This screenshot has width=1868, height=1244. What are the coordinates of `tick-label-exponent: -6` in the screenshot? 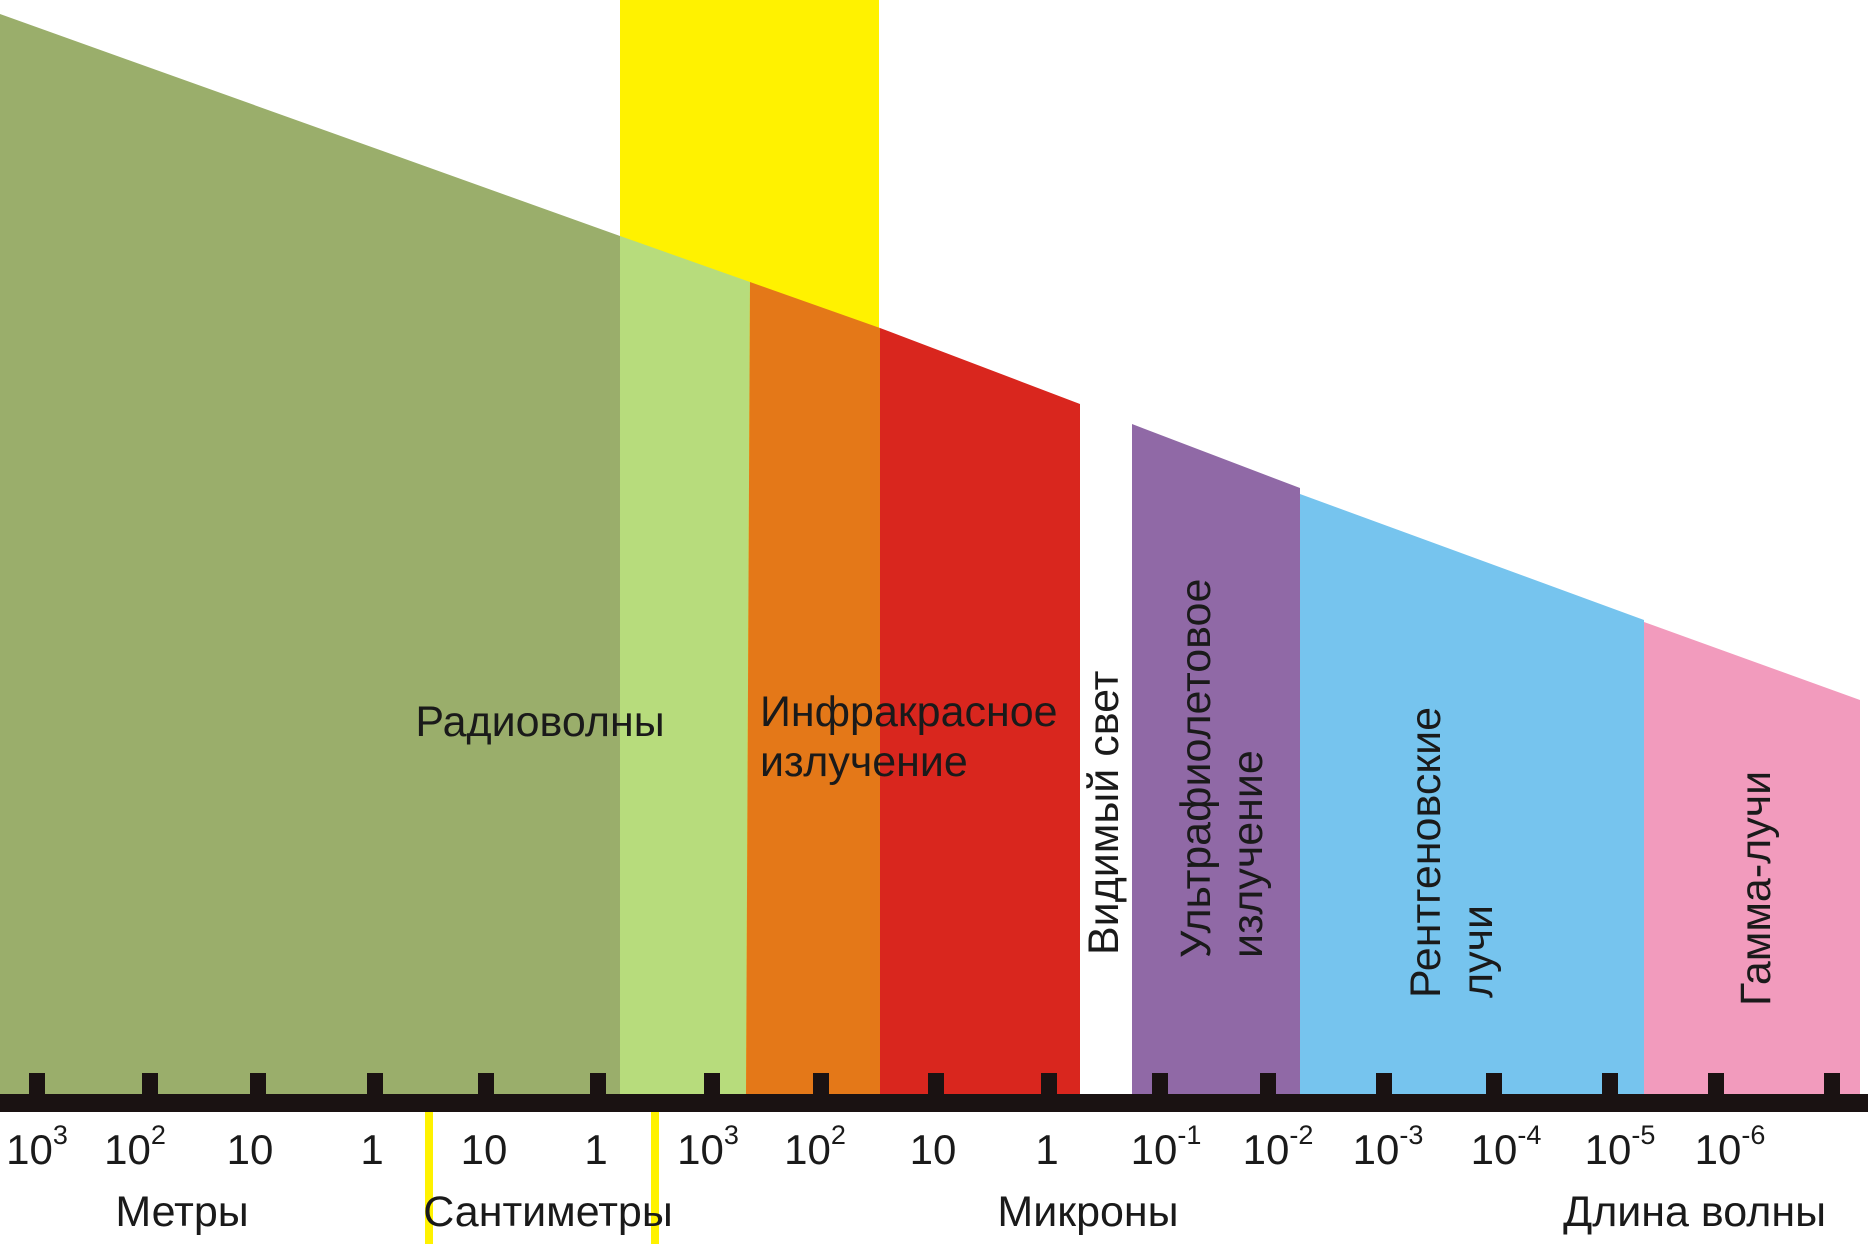 It's located at (1753, 1135).